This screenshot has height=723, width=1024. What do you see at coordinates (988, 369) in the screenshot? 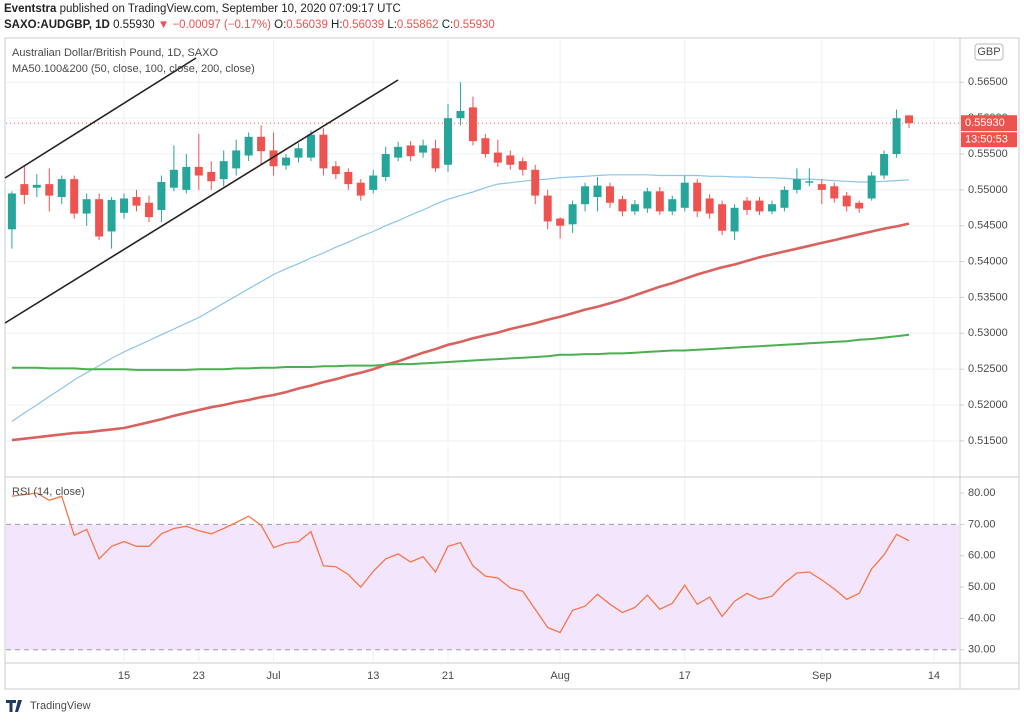
I see `y-tick-label: 0.52500` at bounding box center [988, 369].